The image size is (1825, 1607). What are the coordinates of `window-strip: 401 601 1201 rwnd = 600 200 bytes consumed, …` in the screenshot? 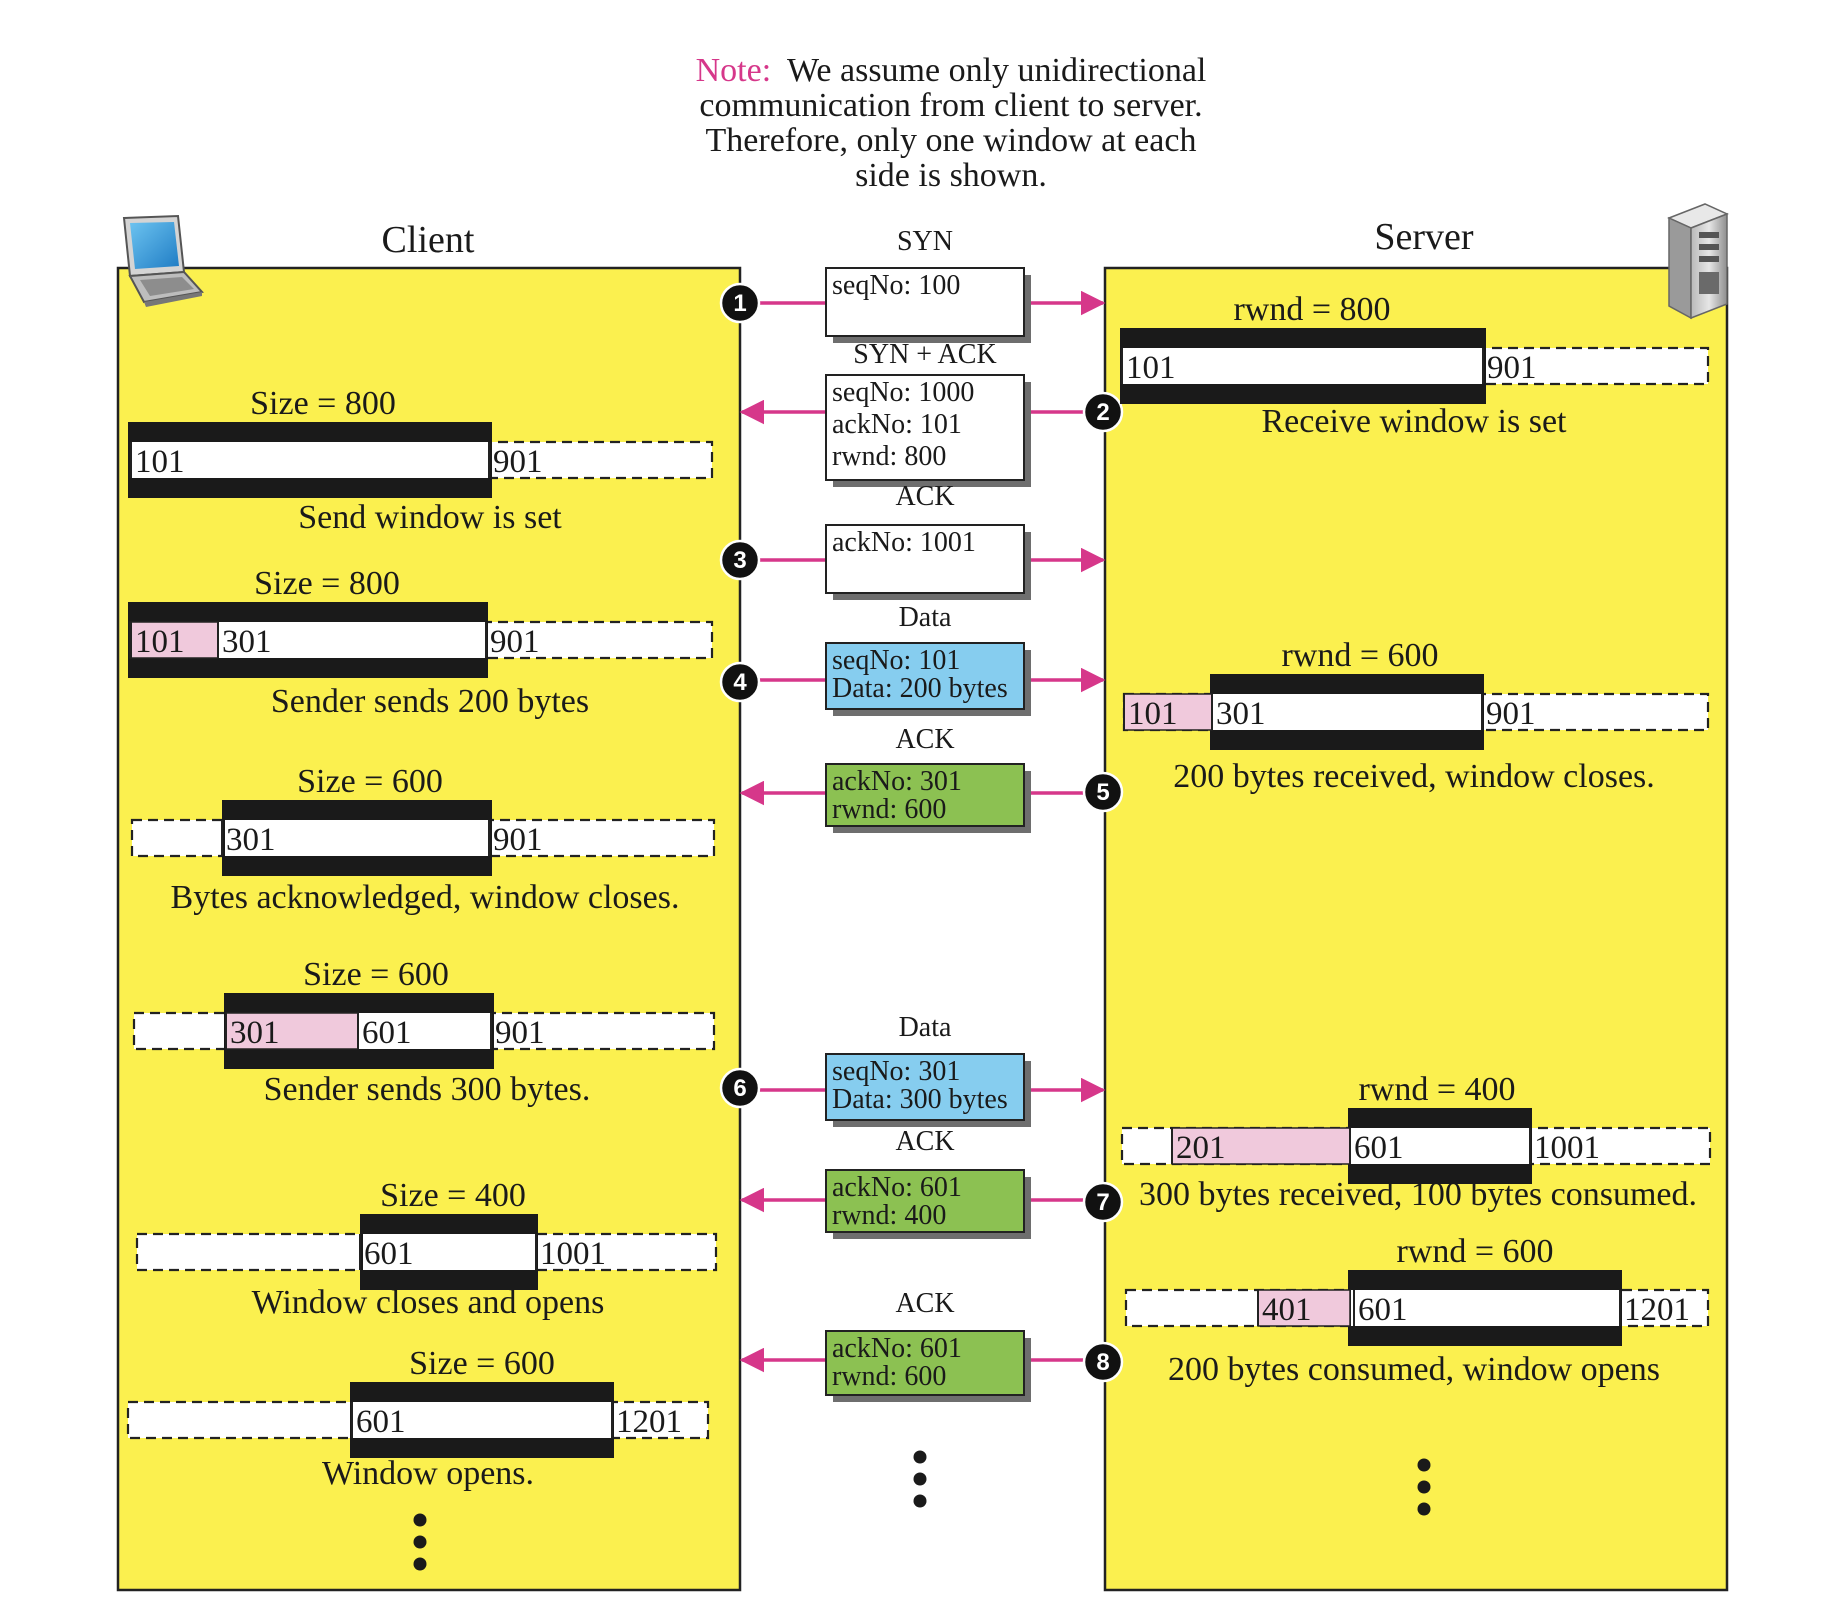 It's located at (1417, 1310).